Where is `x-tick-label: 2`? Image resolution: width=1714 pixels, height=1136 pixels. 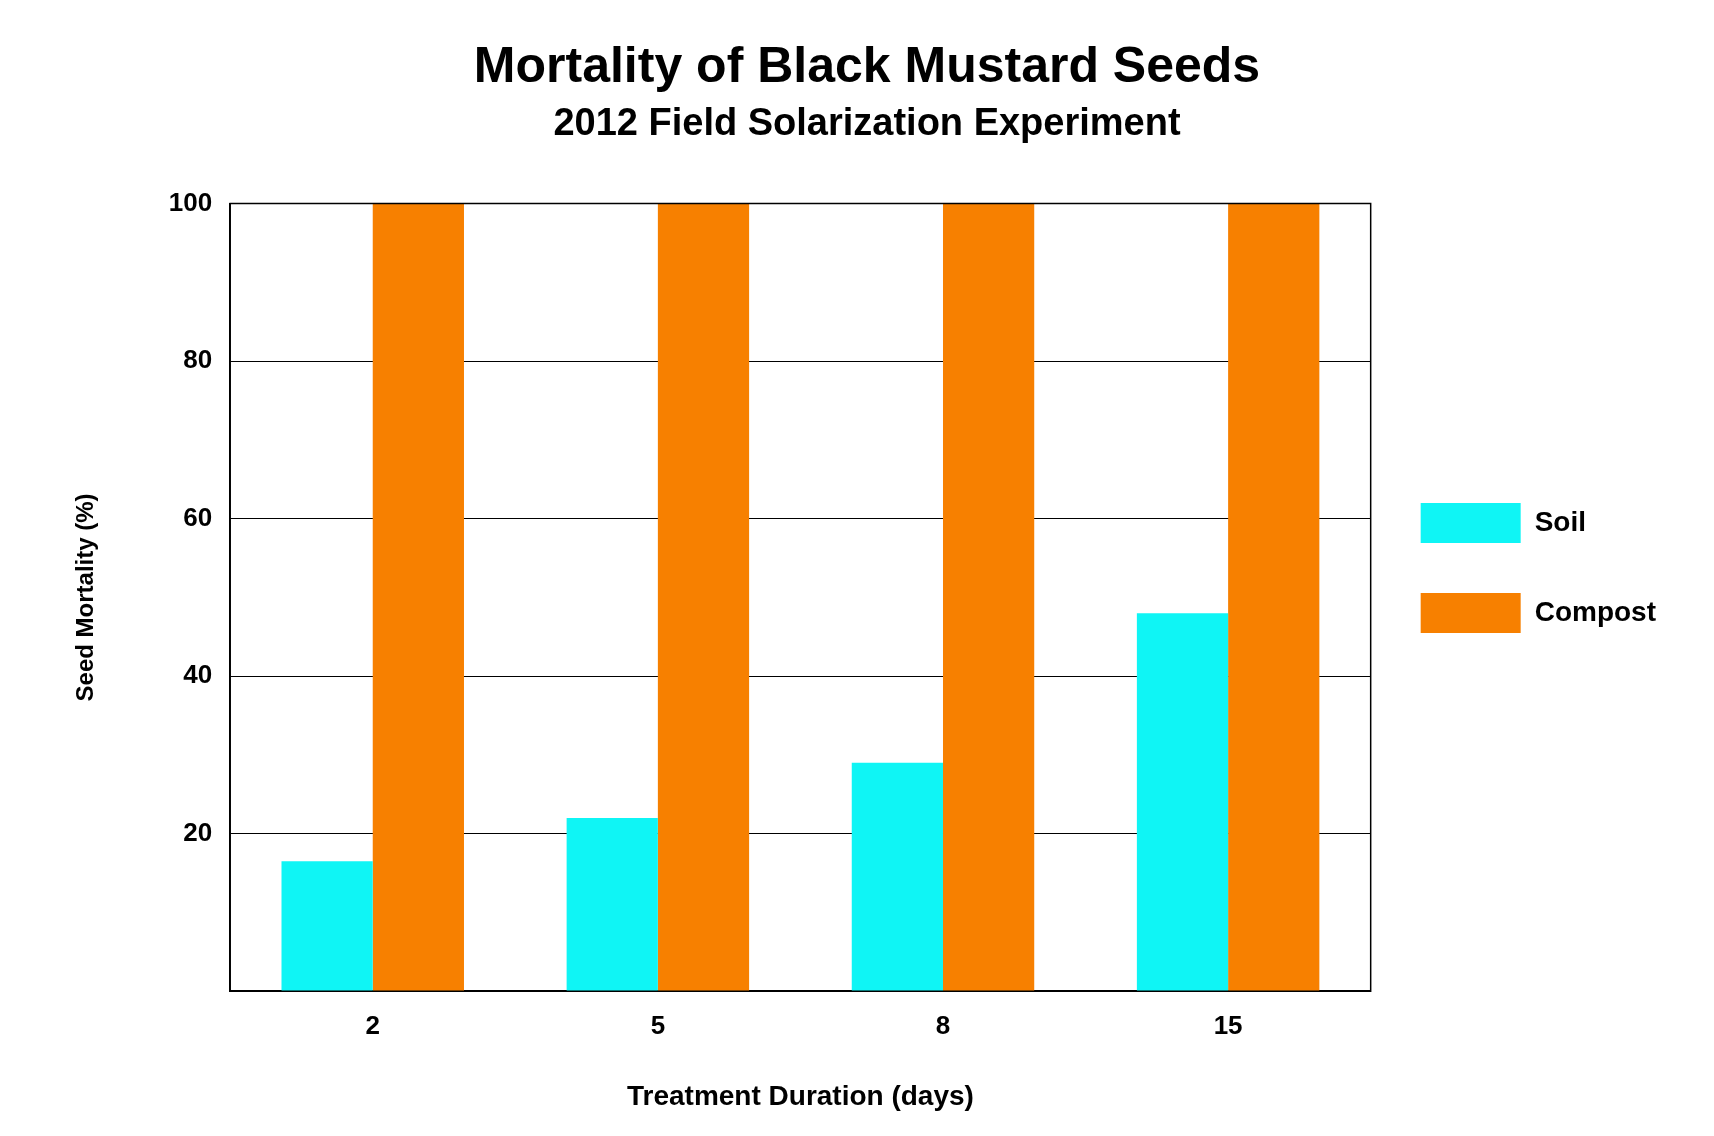
x-tick-label: 2 is located at coordinates (372, 1024).